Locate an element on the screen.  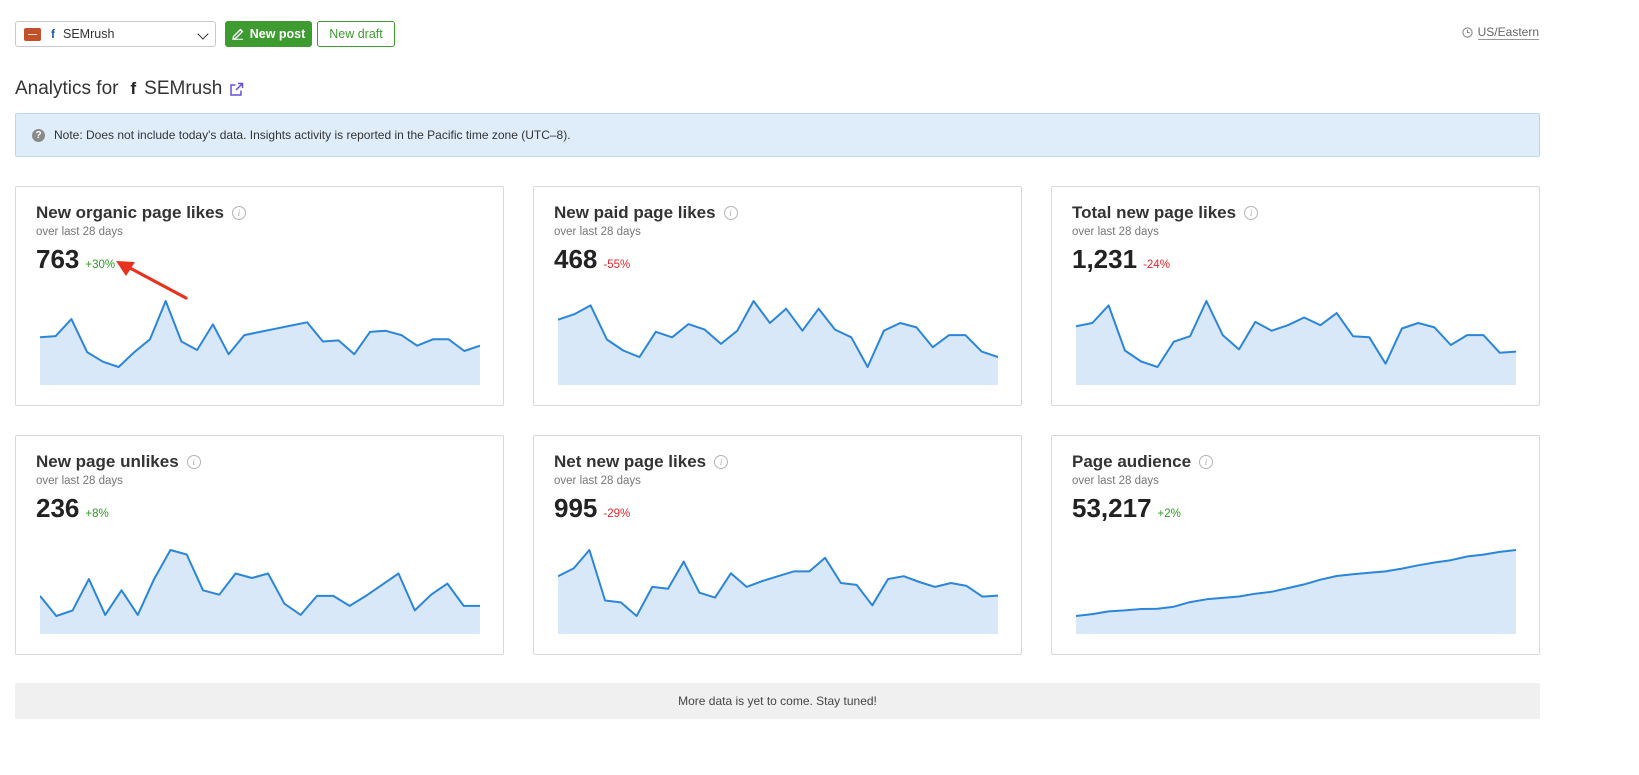
new-draft-label: New draft is located at coordinates (356, 34).